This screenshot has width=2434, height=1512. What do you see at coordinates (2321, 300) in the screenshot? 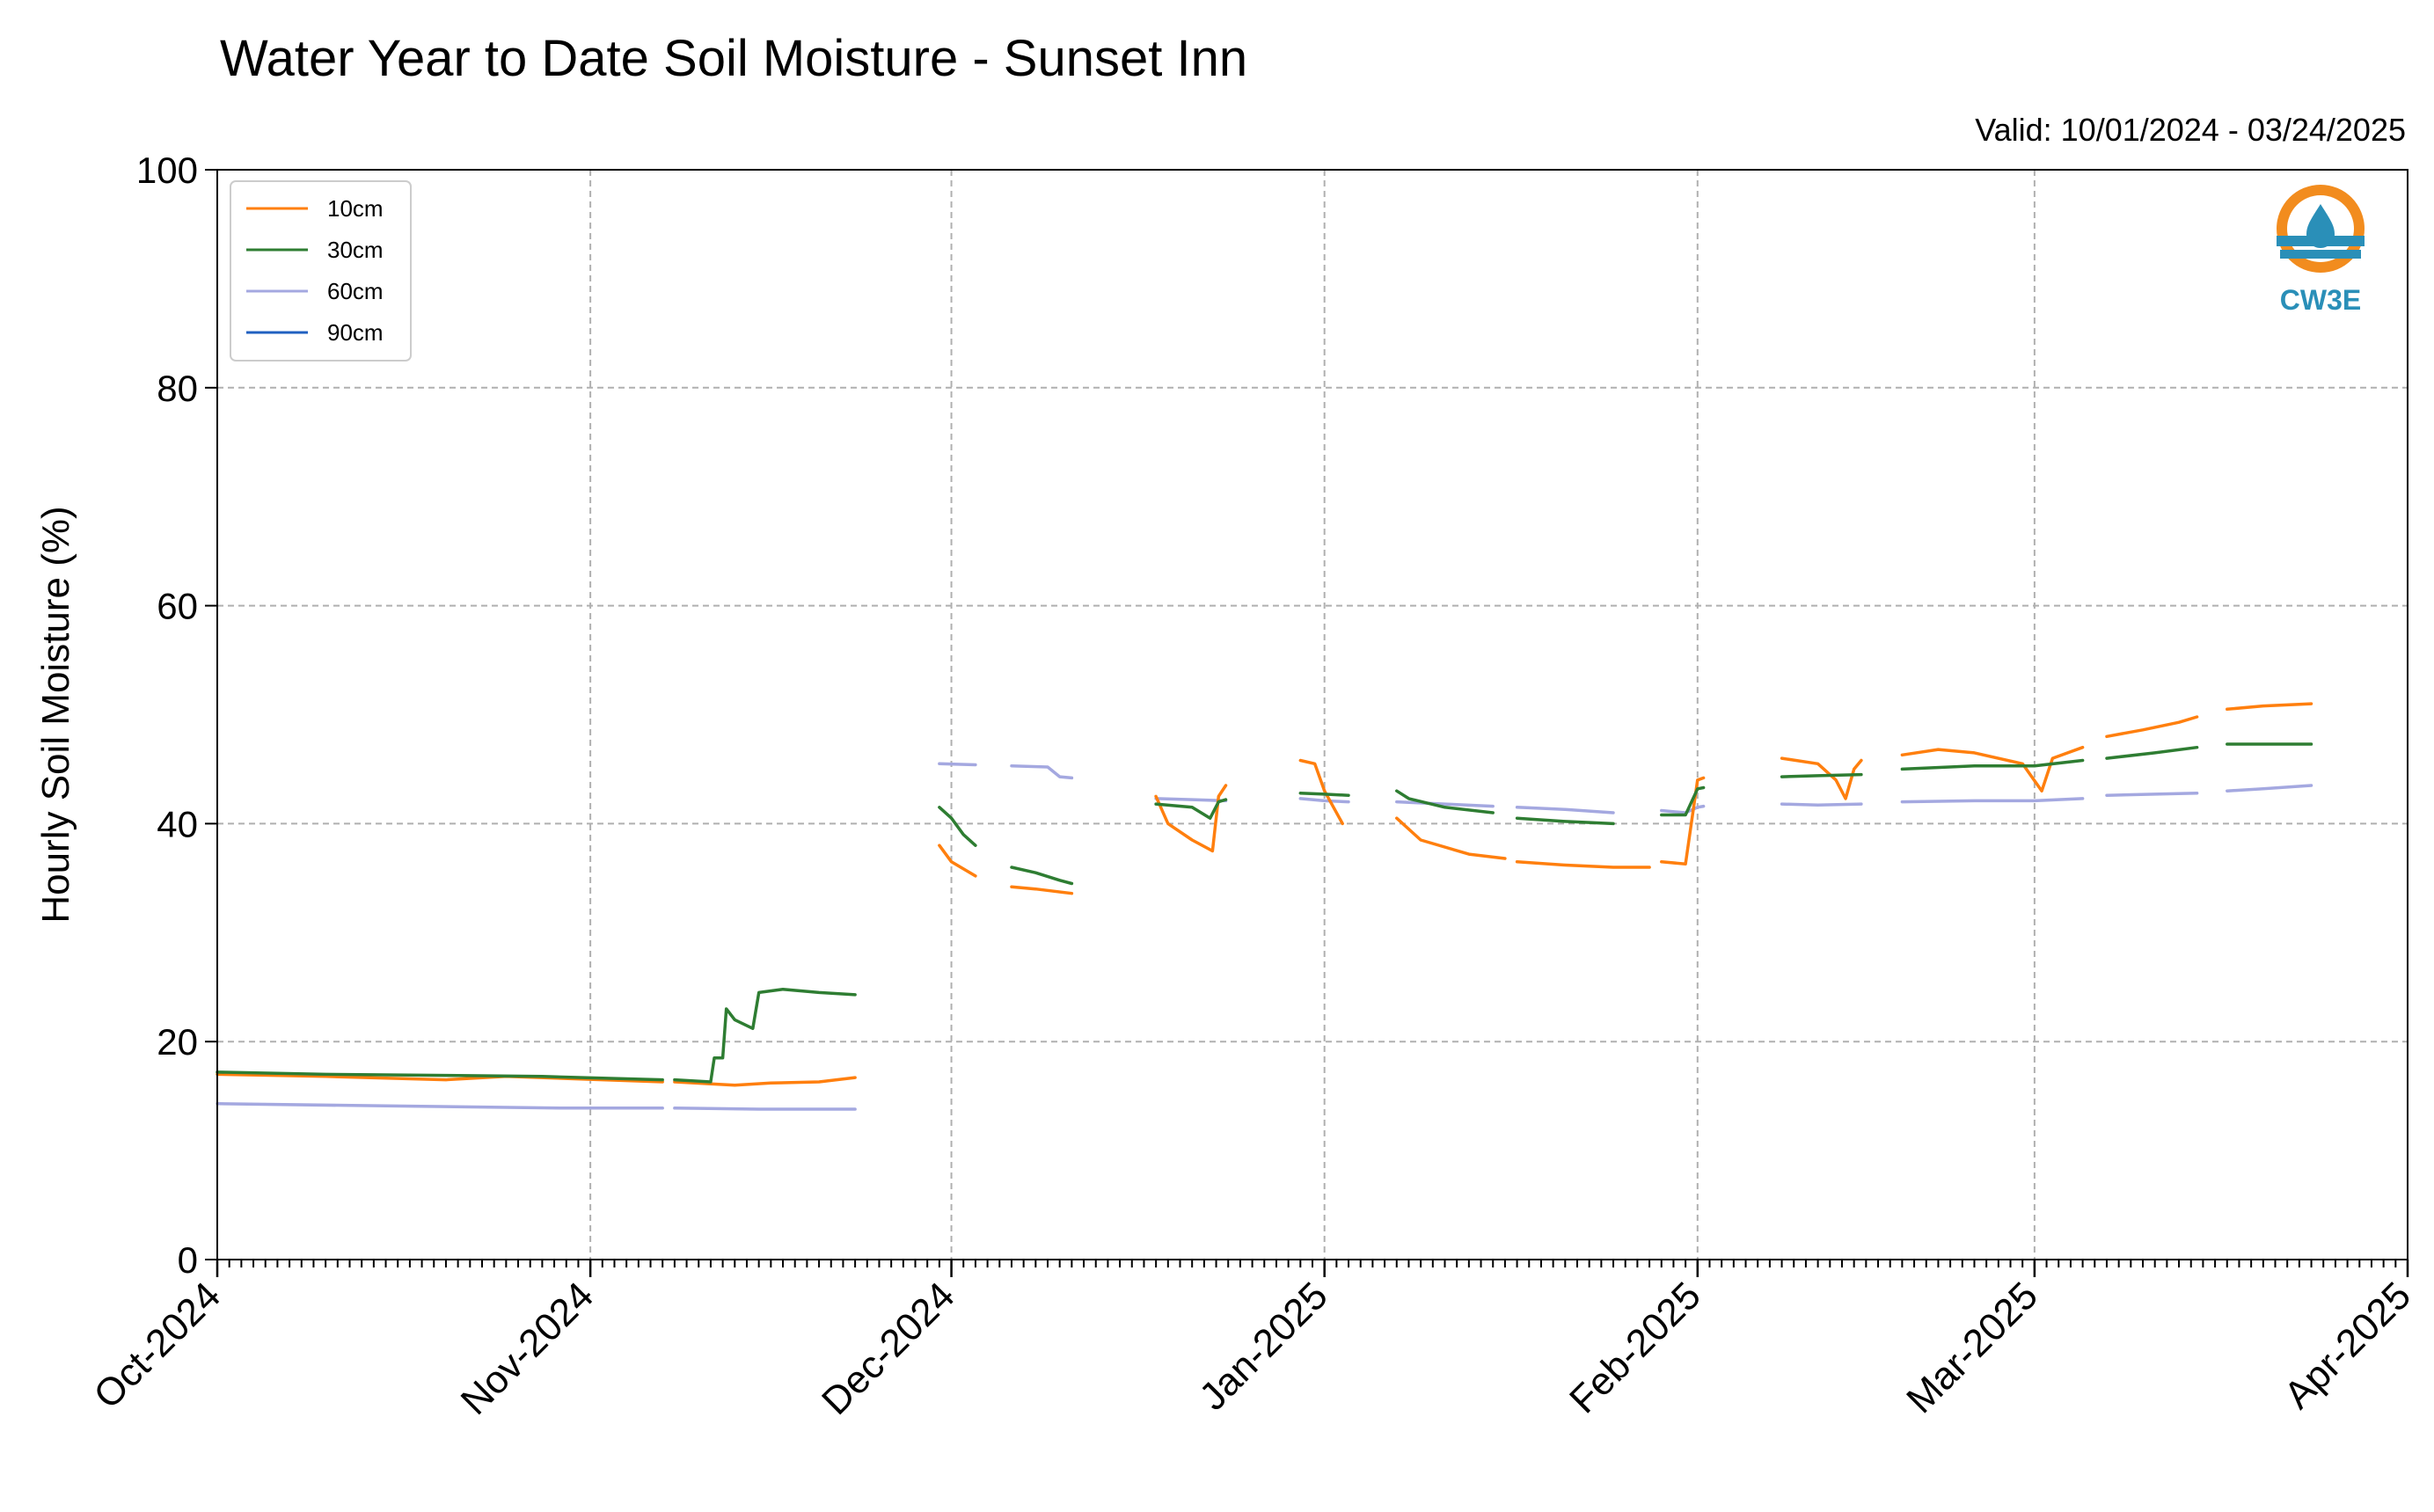
I see `logo-text: CW3E` at bounding box center [2321, 300].